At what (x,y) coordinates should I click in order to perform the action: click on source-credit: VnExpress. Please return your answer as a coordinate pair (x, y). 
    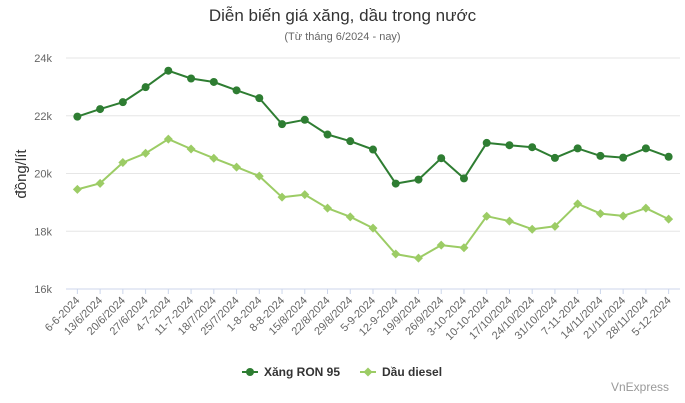
    Looking at the image, I should click on (639, 387).